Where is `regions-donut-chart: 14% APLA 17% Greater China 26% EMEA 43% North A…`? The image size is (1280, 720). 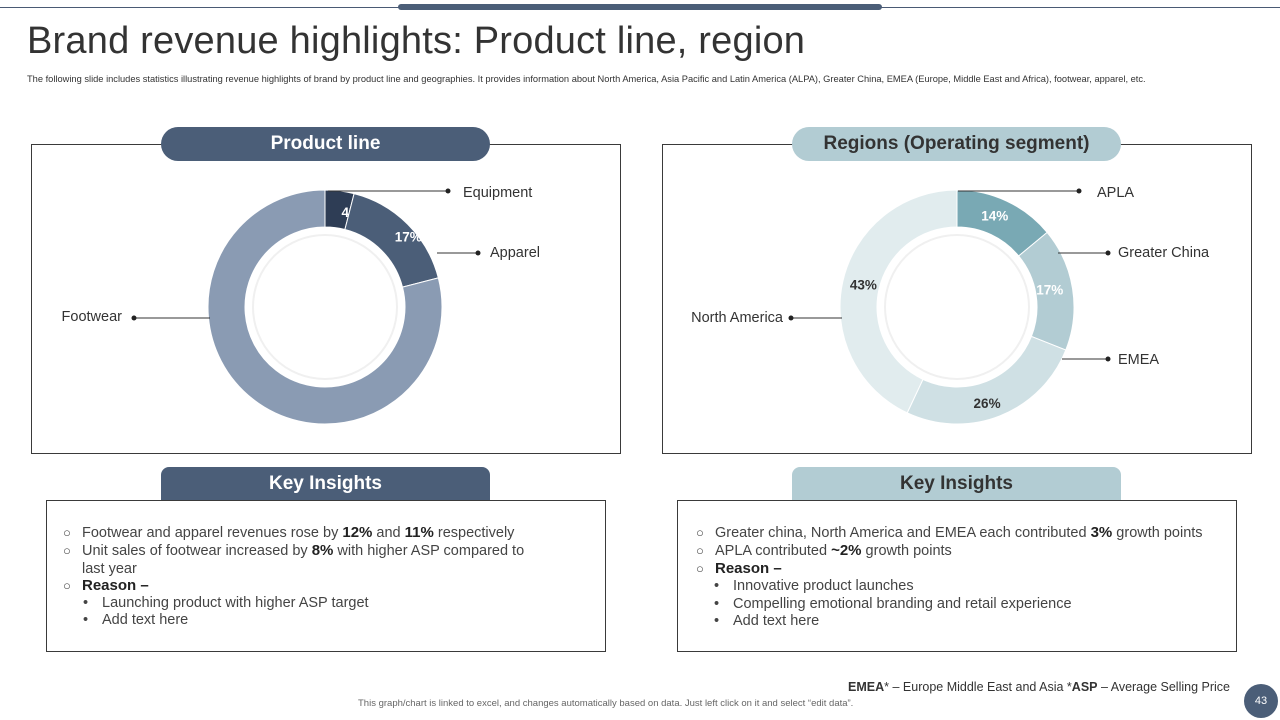
regions-donut-chart: 14% APLA 17% Greater China 26% EMEA 43% North A… is located at coordinates (950, 305).